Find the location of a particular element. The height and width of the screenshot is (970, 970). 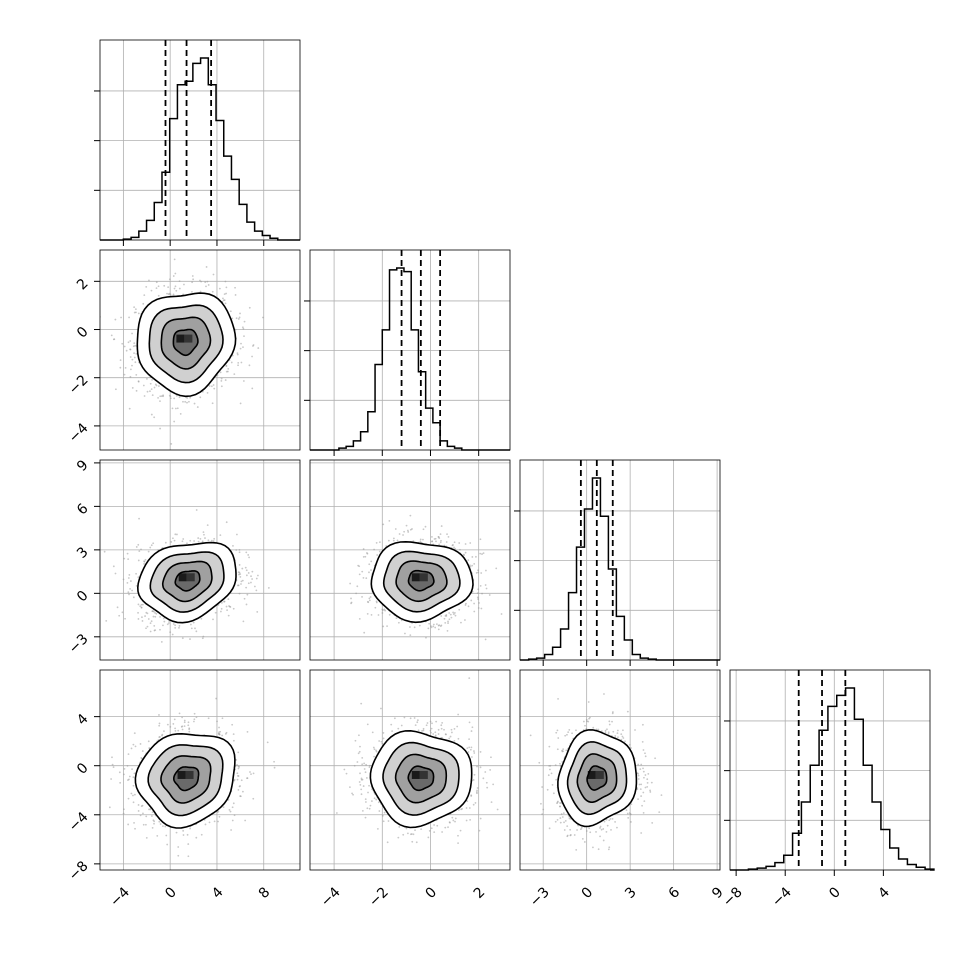

y-tick-label: 3 is located at coordinates (83, 553).